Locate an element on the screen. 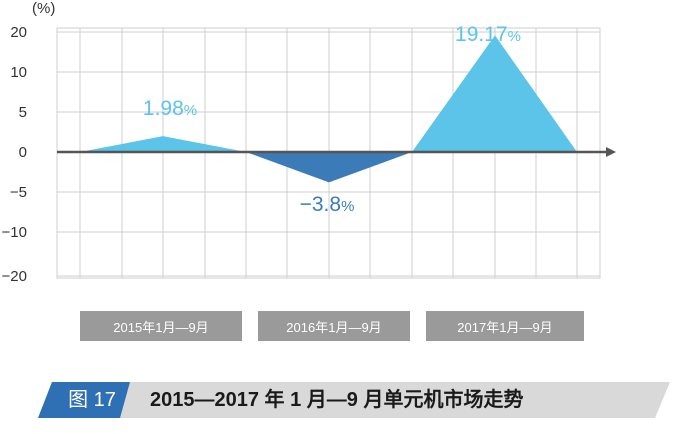  y-tick-label-4: −5 is located at coordinates (18, 192).